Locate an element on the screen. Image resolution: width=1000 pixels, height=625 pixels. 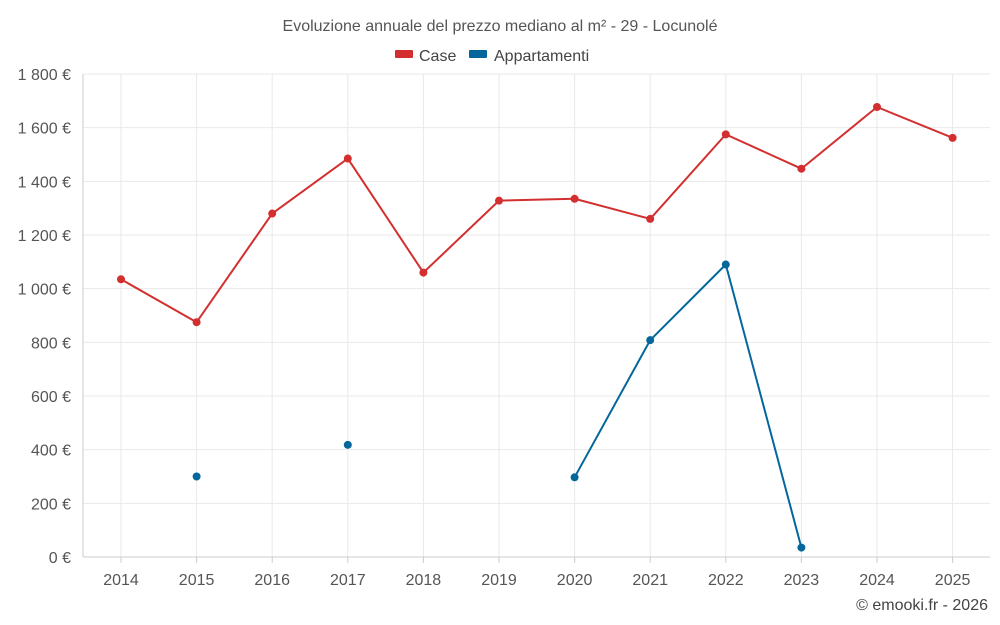
data-point-case-2015 is located at coordinates (196, 322).